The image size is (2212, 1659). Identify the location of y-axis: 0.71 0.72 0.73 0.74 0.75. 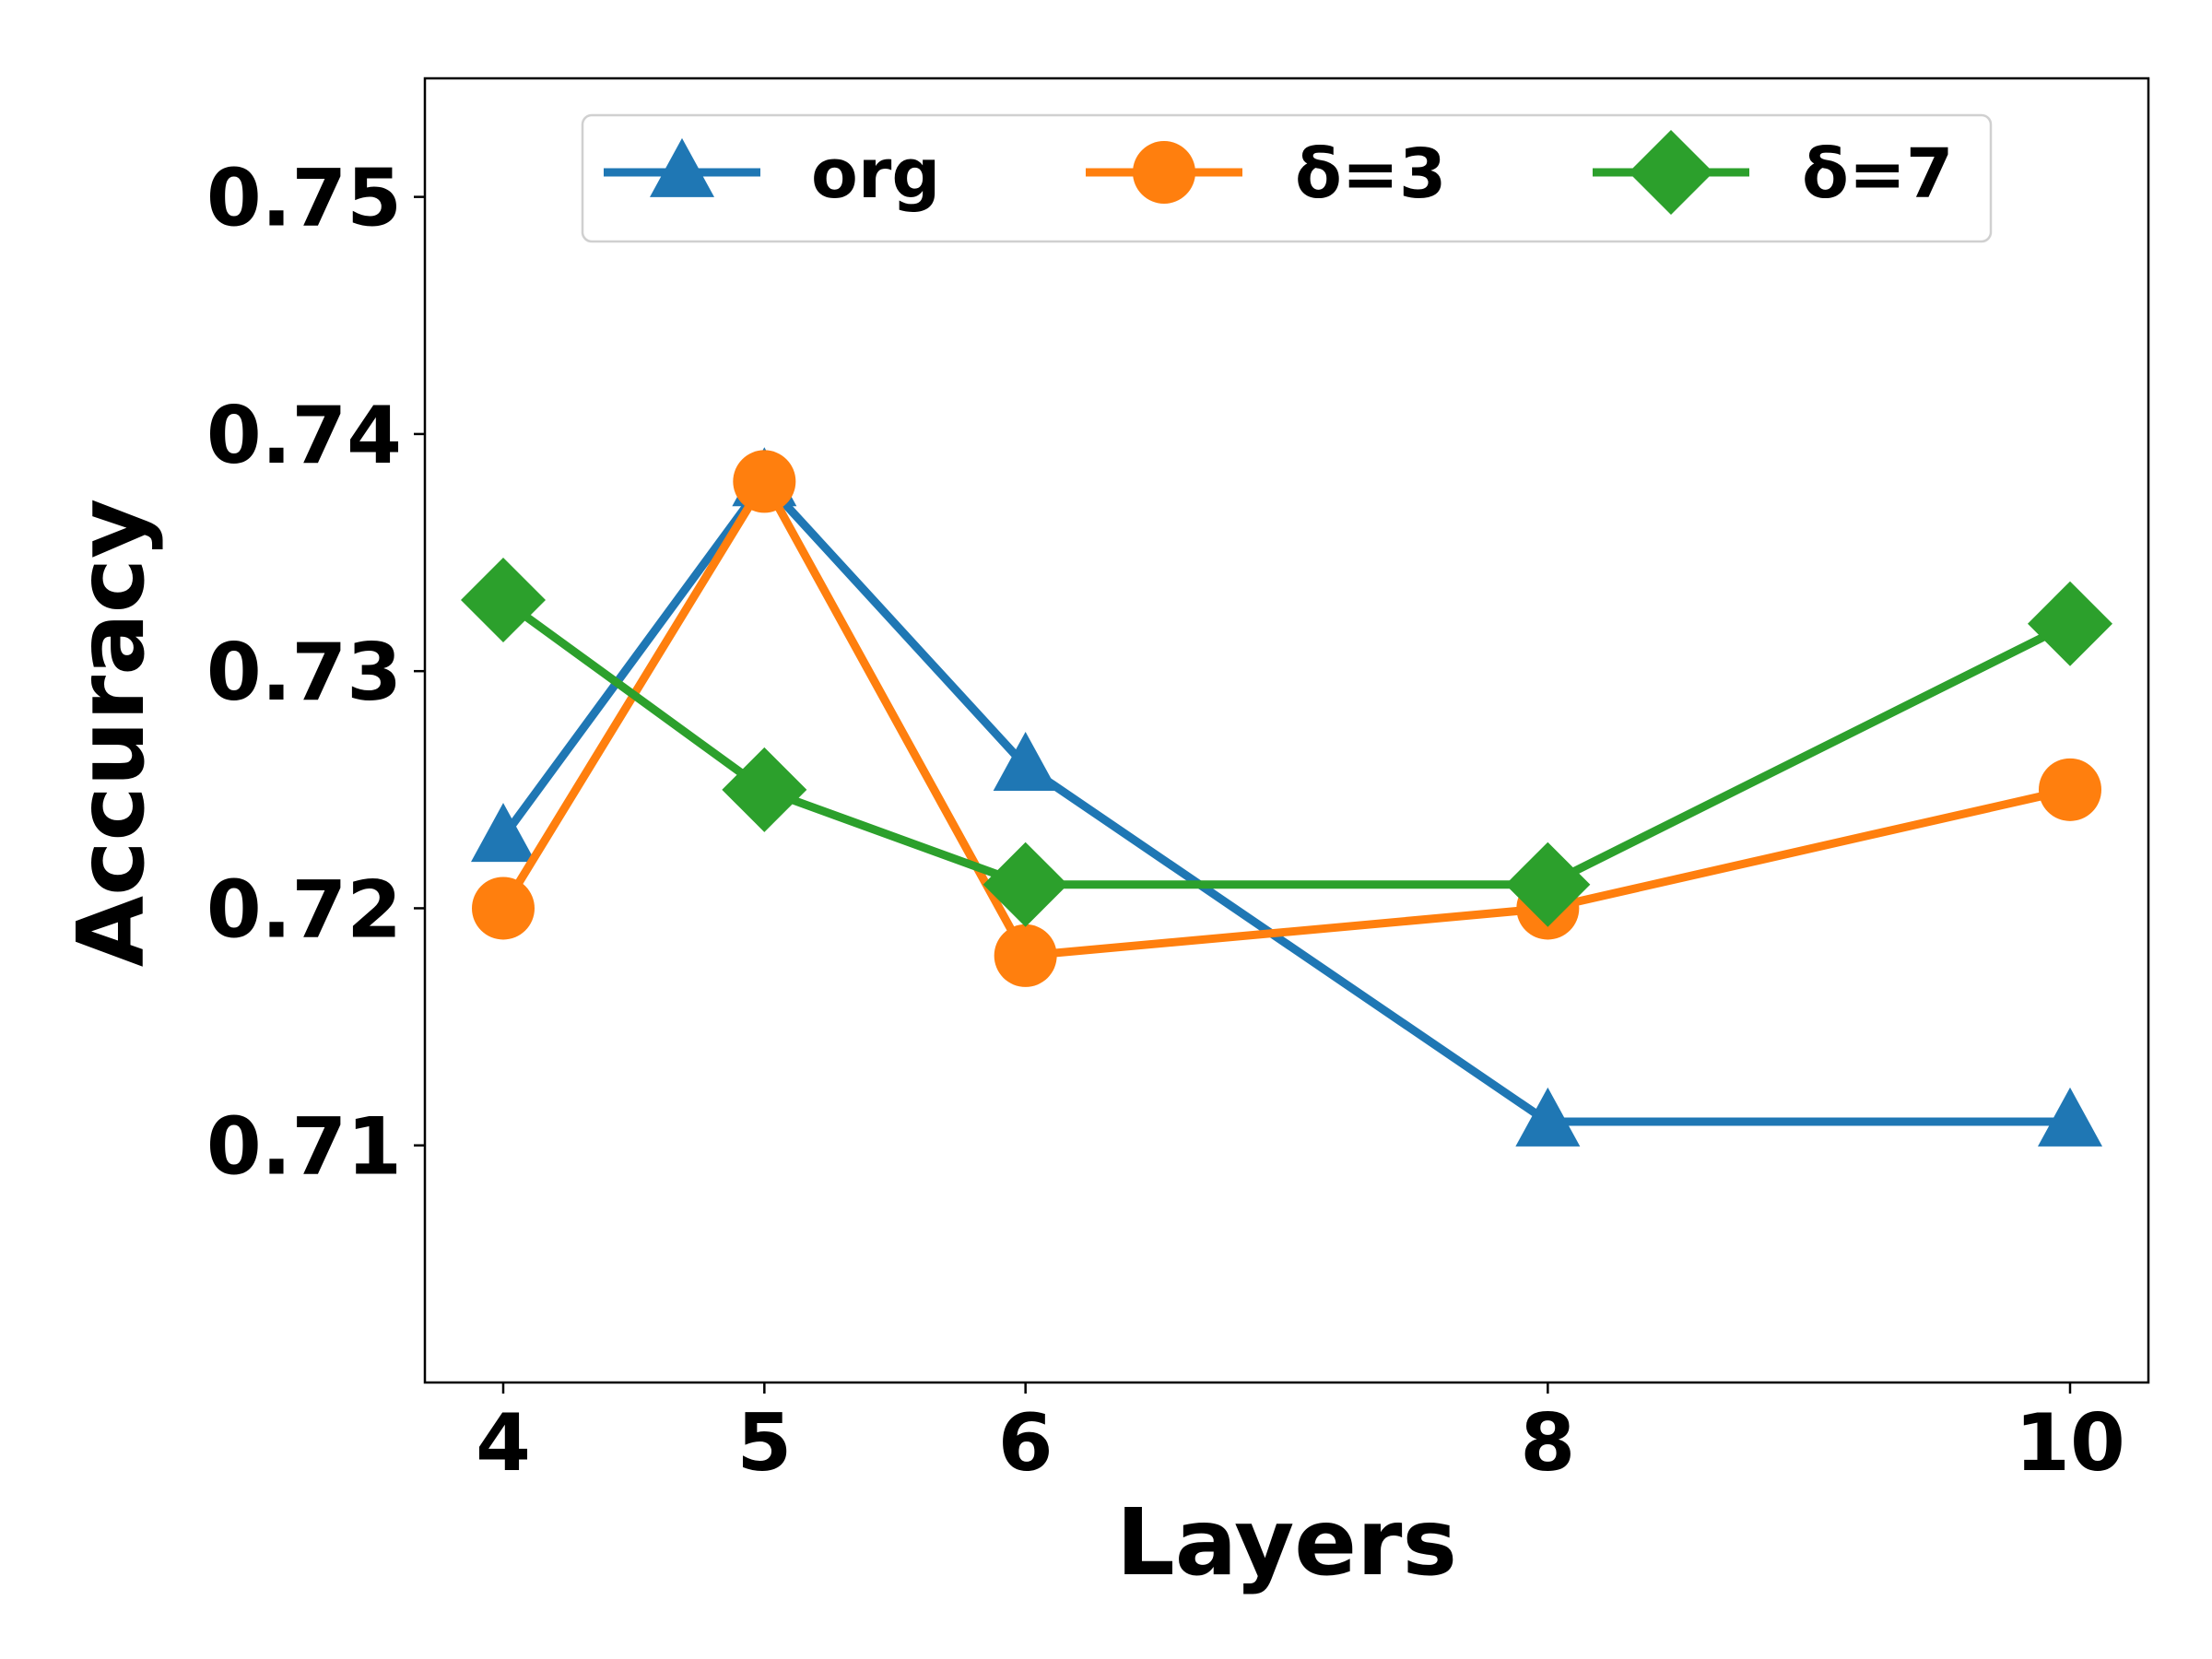
(315, 673).